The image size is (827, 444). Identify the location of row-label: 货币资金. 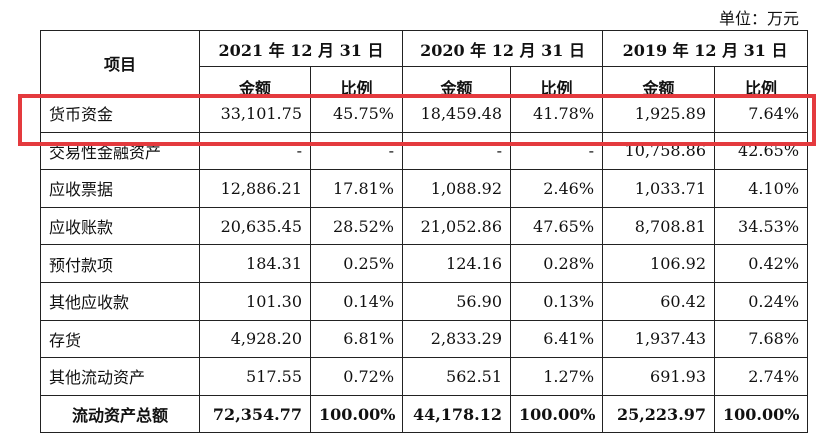
(120, 113).